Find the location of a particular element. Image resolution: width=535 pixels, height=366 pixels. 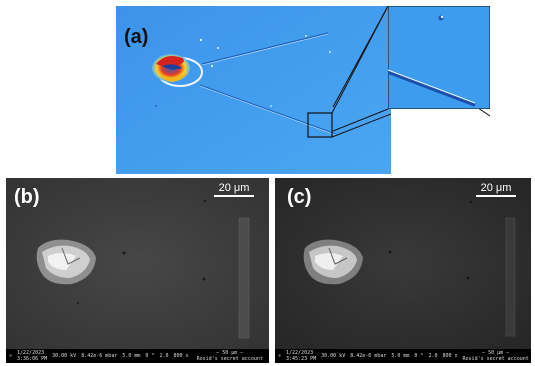

scale-bar-b-label: 20 μm is located at coordinates (234, 188).